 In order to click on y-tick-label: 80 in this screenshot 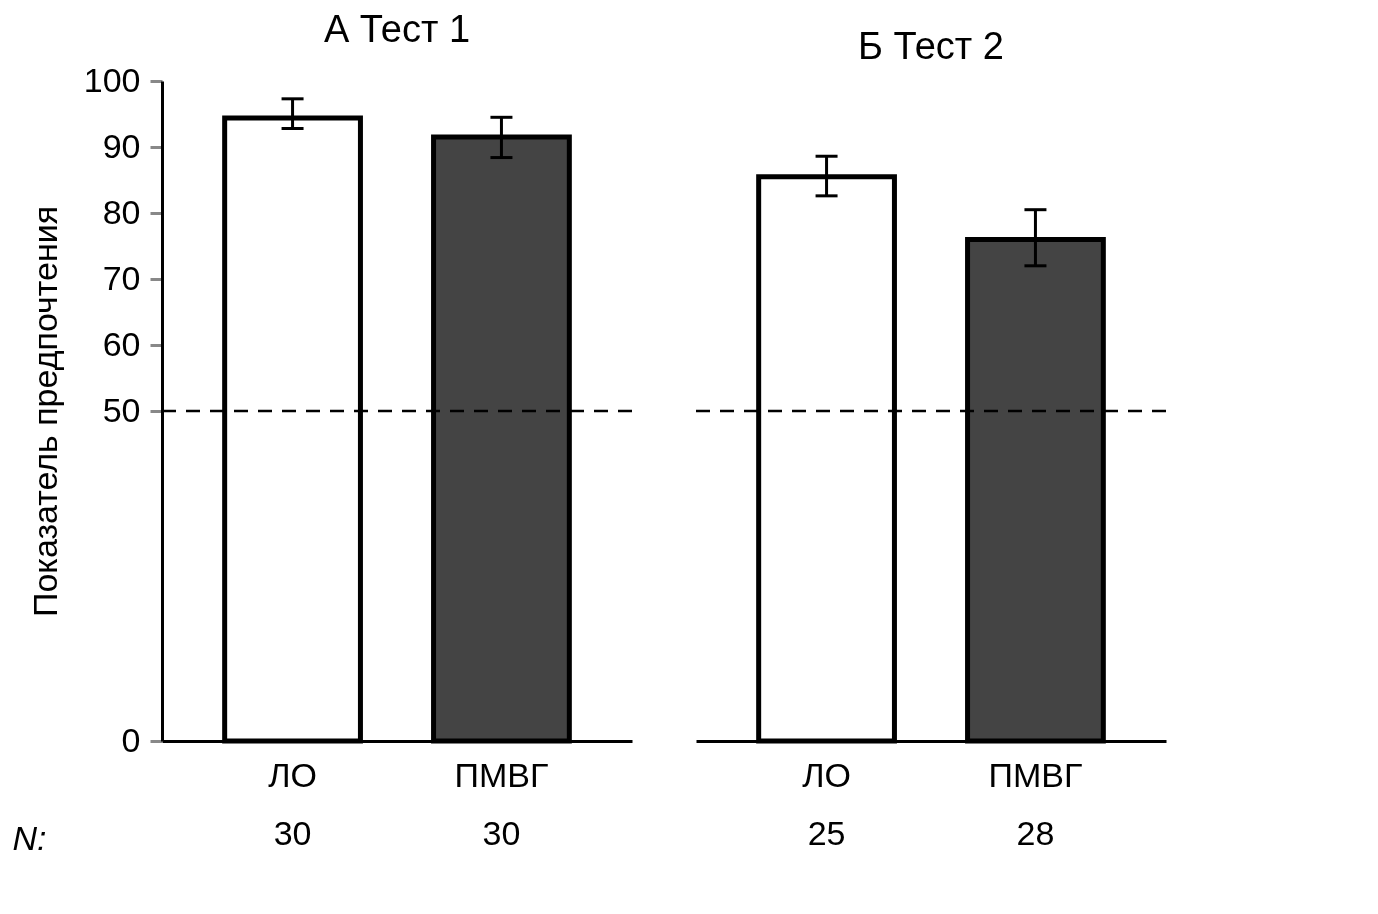, I will do `click(121, 211)`.